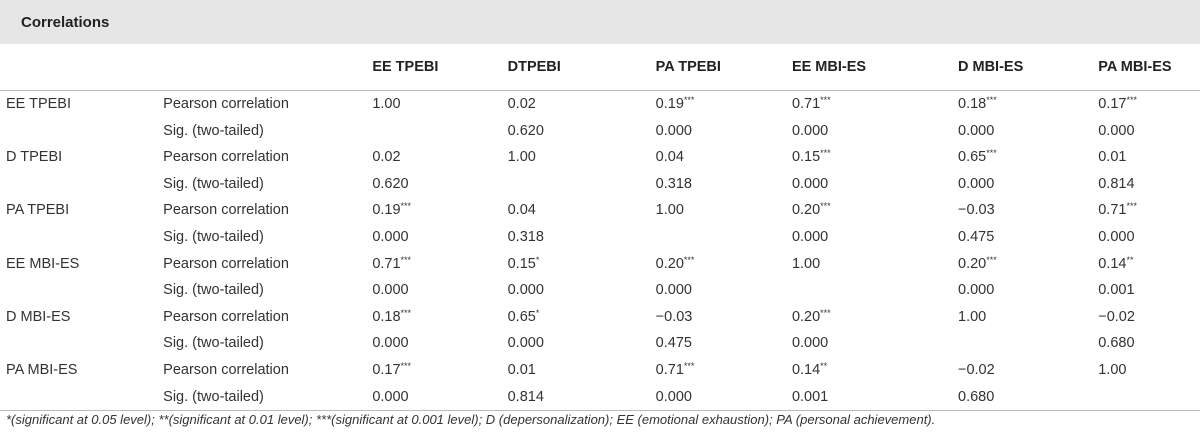 The height and width of the screenshot is (437, 1200). Describe the element at coordinates (1130, 259) in the screenshot. I see `significance-marker: **` at that location.